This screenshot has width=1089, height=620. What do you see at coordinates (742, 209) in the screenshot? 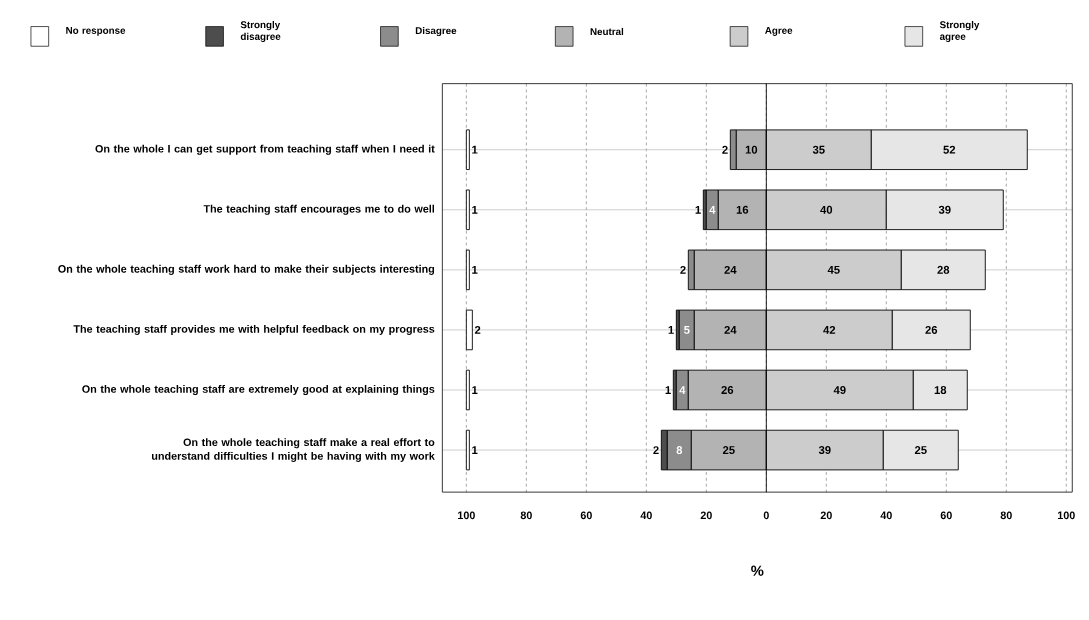
I see `data-label: 16` at bounding box center [742, 209].